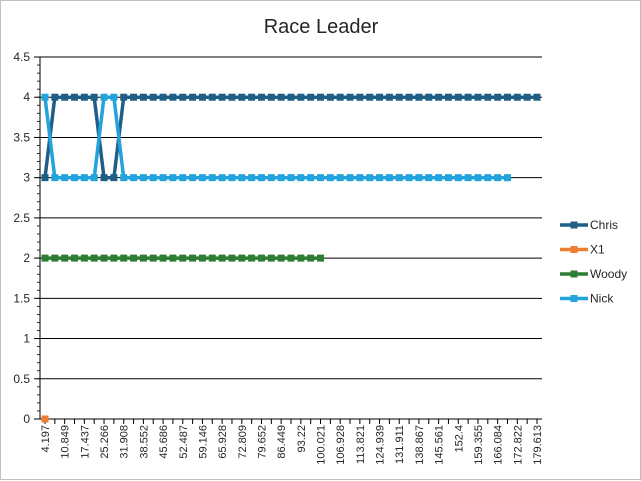 This screenshot has height=481, width=641. What do you see at coordinates (243, 442) in the screenshot?
I see `x-tick-label: 72.809` at bounding box center [243, 442].